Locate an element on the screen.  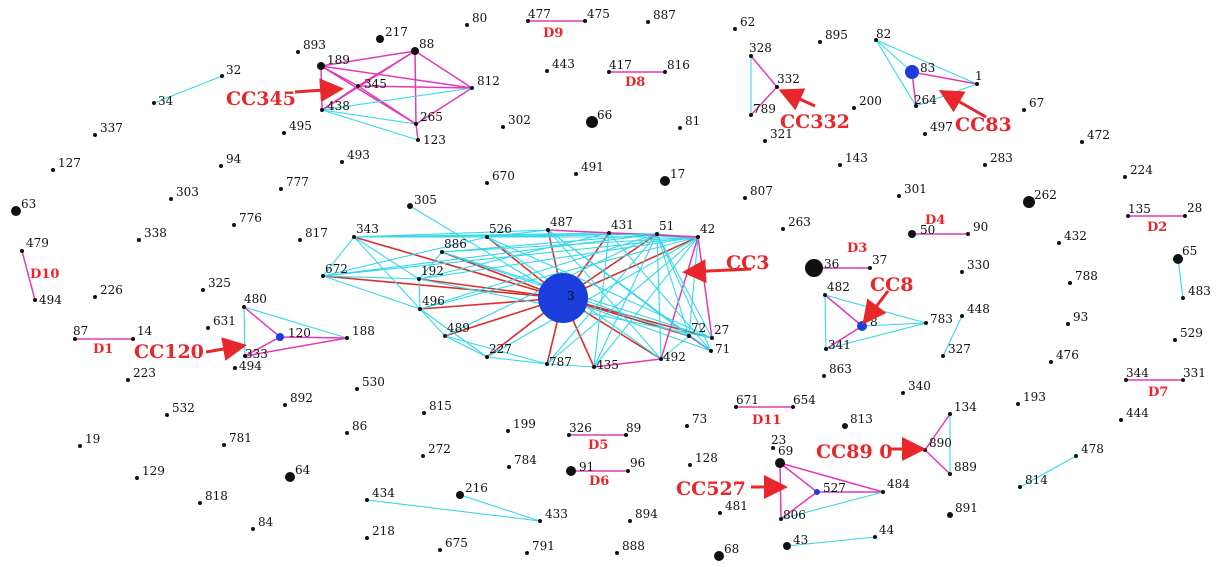
node-label-477: 477 is located at coordinates (539, 14).